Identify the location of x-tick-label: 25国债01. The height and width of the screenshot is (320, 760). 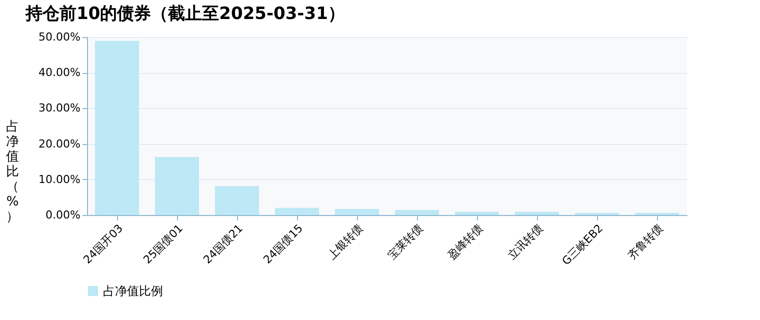
(163, 244).